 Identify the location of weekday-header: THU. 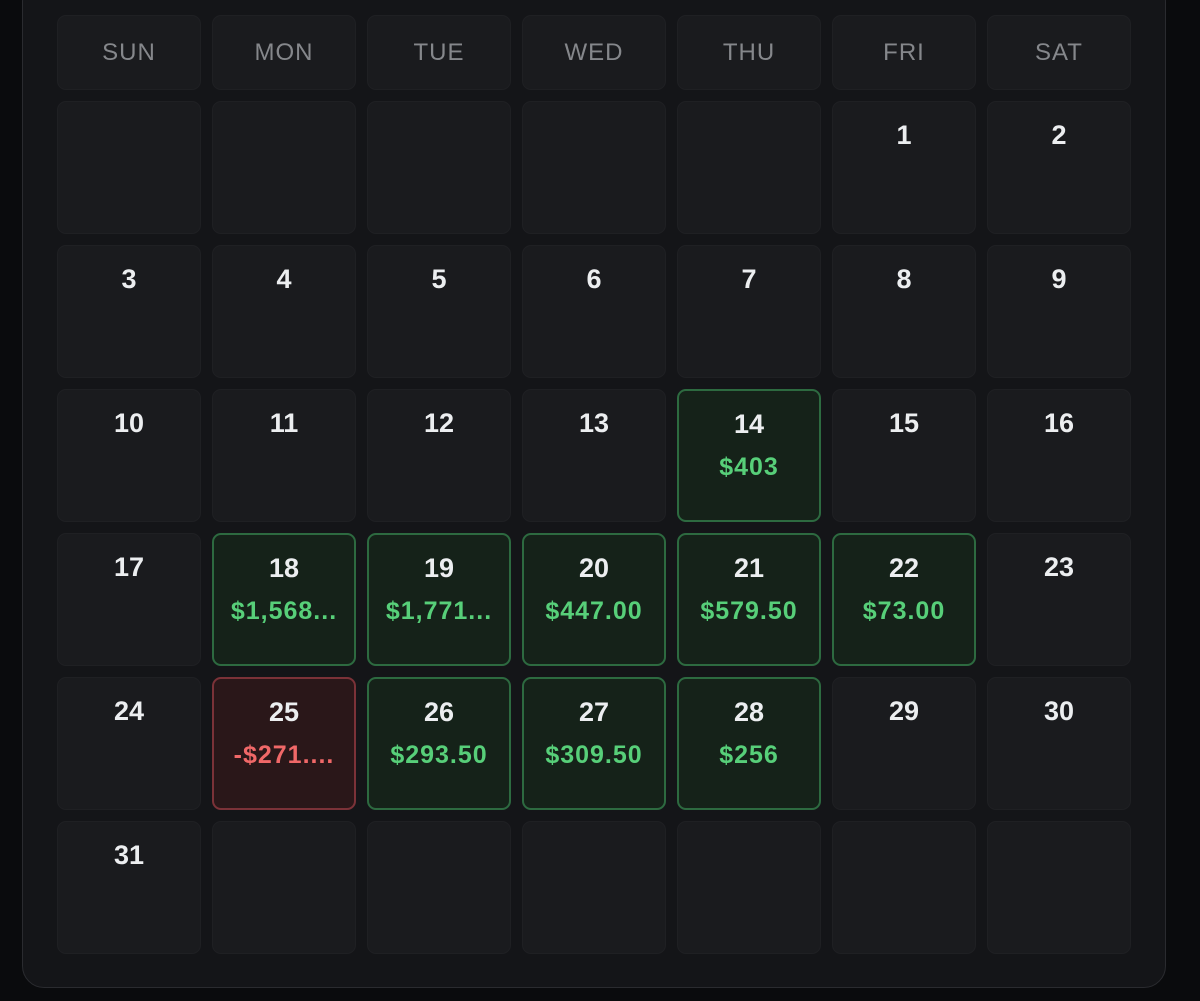
(749, 52).